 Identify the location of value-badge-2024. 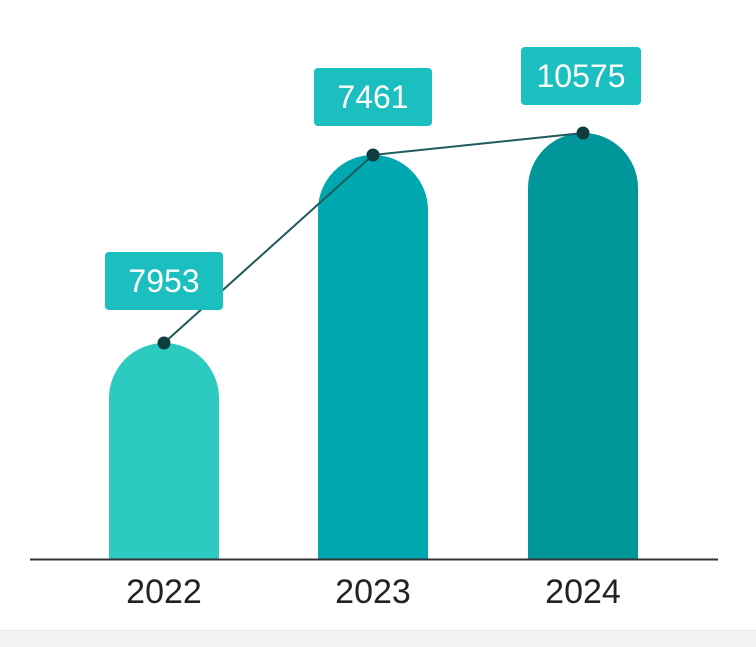
(581, 76).